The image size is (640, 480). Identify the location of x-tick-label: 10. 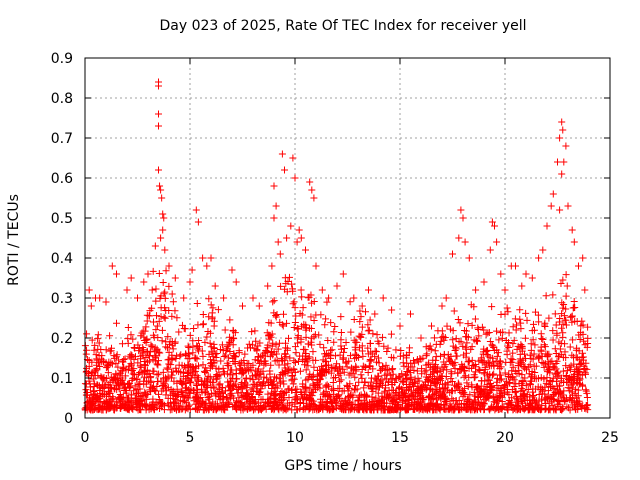
(295, 438).